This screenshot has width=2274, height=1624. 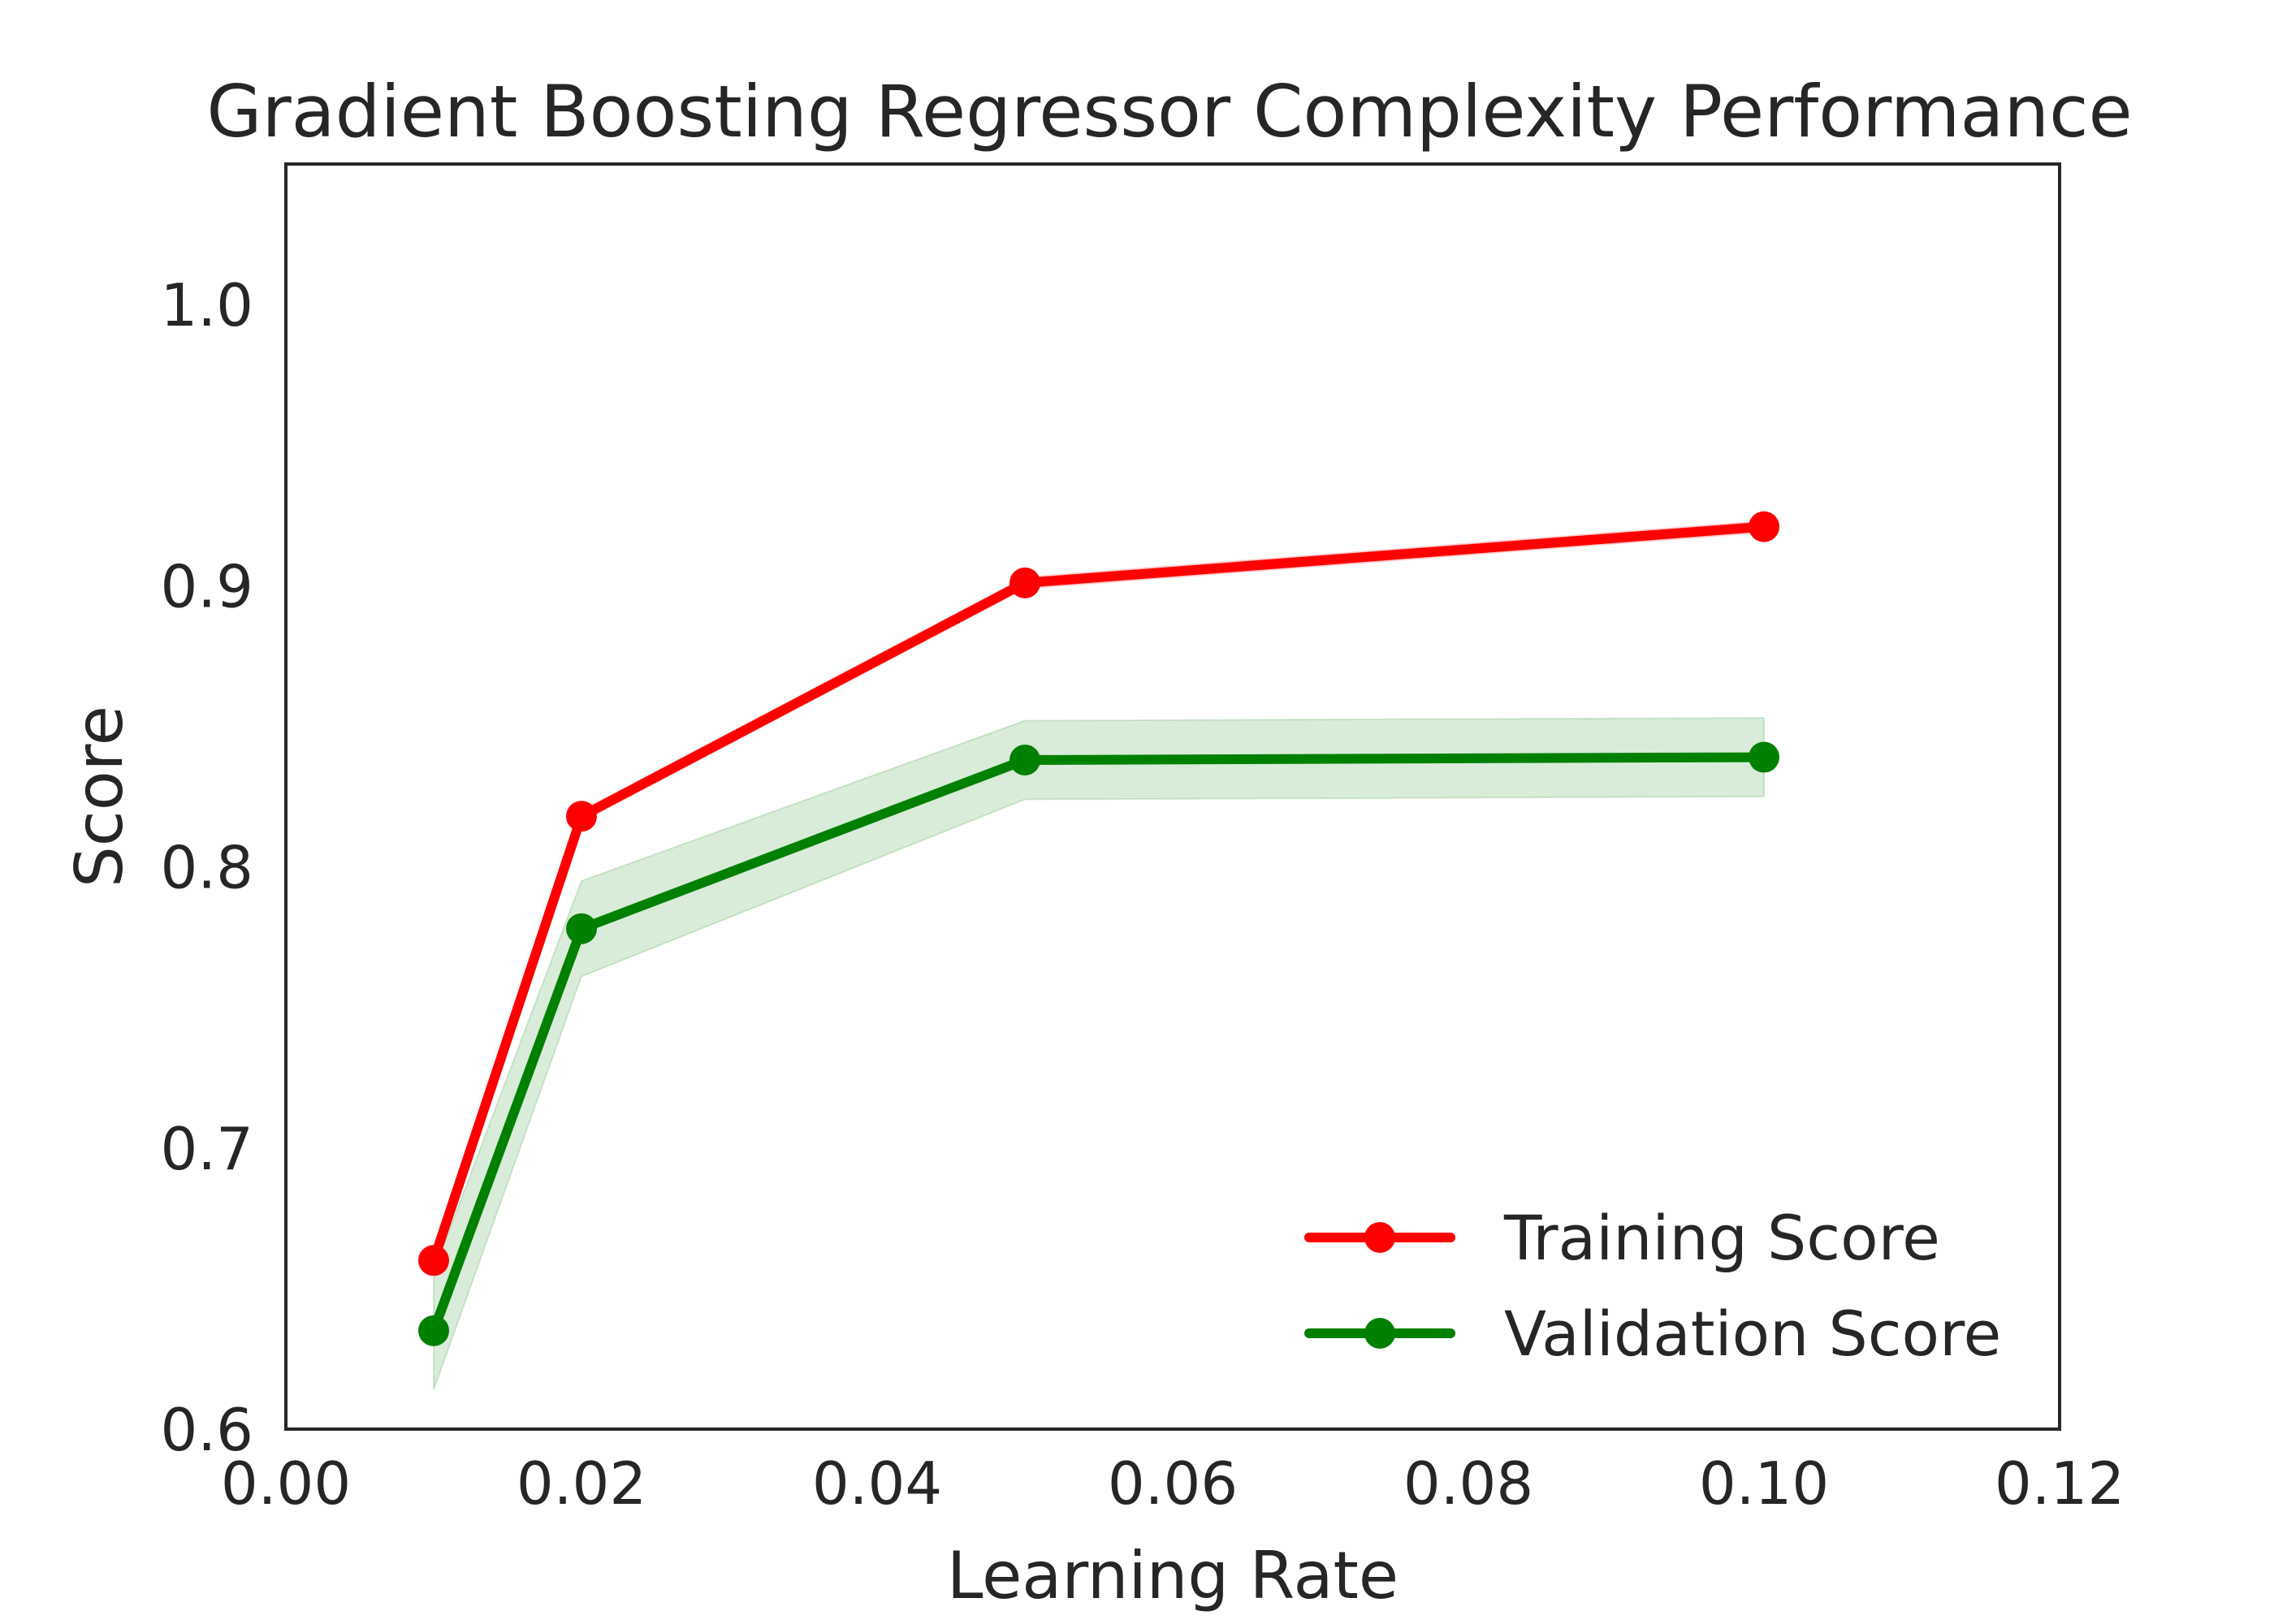 I want to click on y-axis-ticks: 0.6 0.7 0.8 0.9 1.0, so click(x=206, y=868).